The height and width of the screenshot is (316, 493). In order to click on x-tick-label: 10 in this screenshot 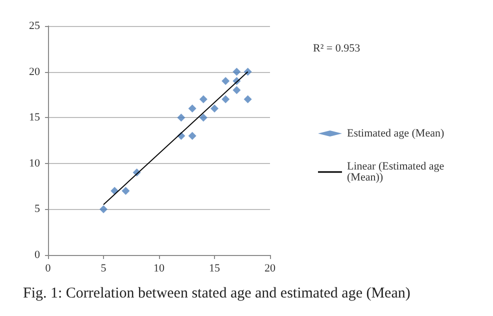, I will do `click(159, 268)`.